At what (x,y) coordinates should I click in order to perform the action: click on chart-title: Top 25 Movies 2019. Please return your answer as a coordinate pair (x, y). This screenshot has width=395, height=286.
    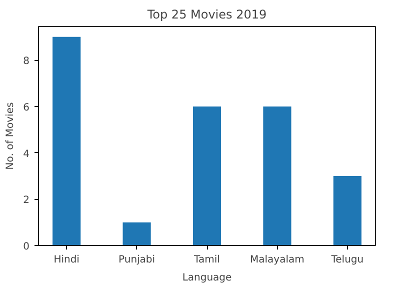
    Looking at the image, I should click on (206, 15).